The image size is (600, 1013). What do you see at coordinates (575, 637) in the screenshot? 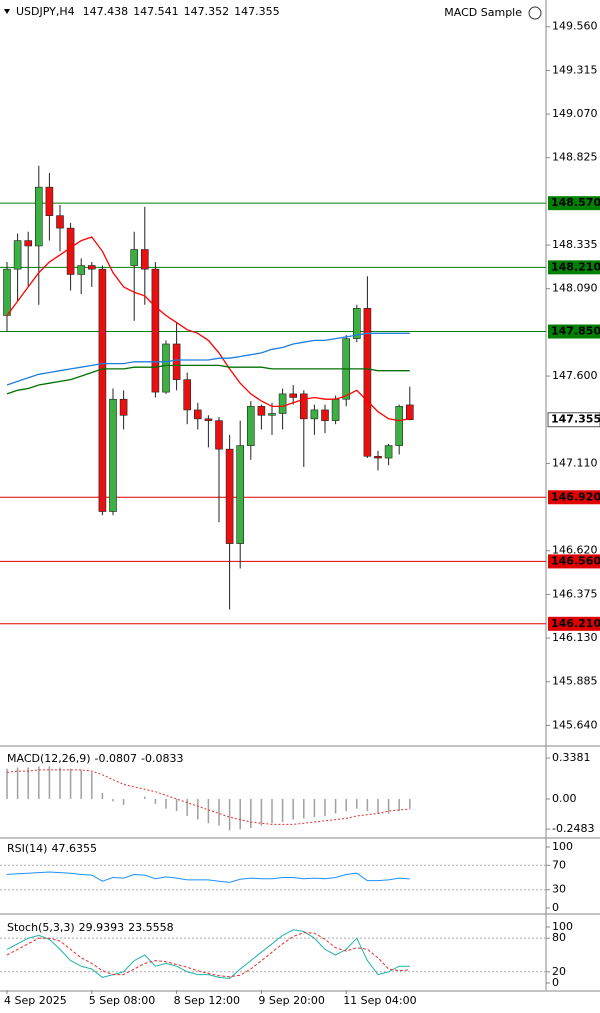
I see `y-tick-label: 146.130` at bounding box center [575, 637].